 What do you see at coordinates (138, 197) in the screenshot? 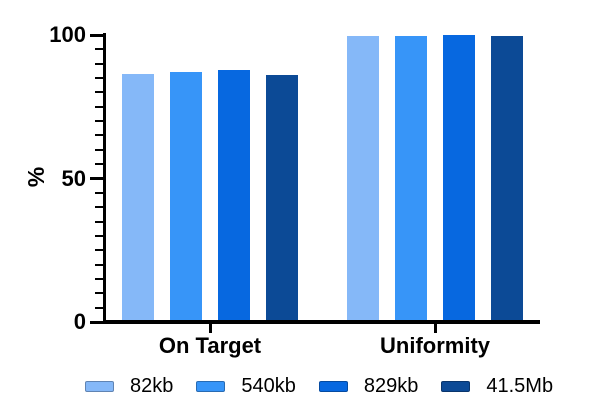
I see `bar-82kb-on-target` at bounding box center [138, 197].